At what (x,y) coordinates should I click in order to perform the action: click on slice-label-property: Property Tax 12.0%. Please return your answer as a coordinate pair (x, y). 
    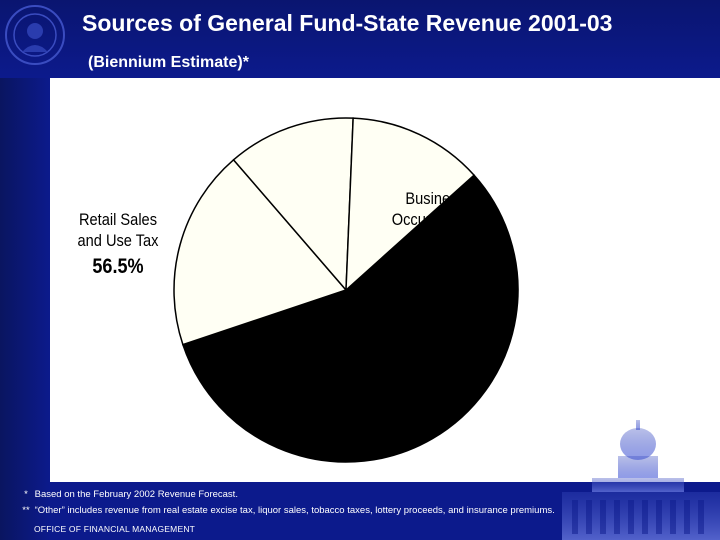
    Looking at the image, I should click on (458, 343).